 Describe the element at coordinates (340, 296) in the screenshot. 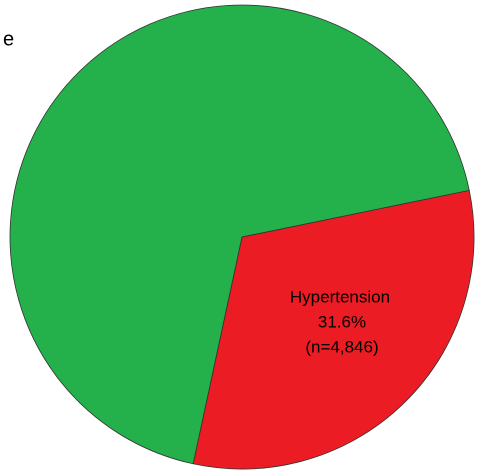

I see `slice-label: Hypertension` at that location.